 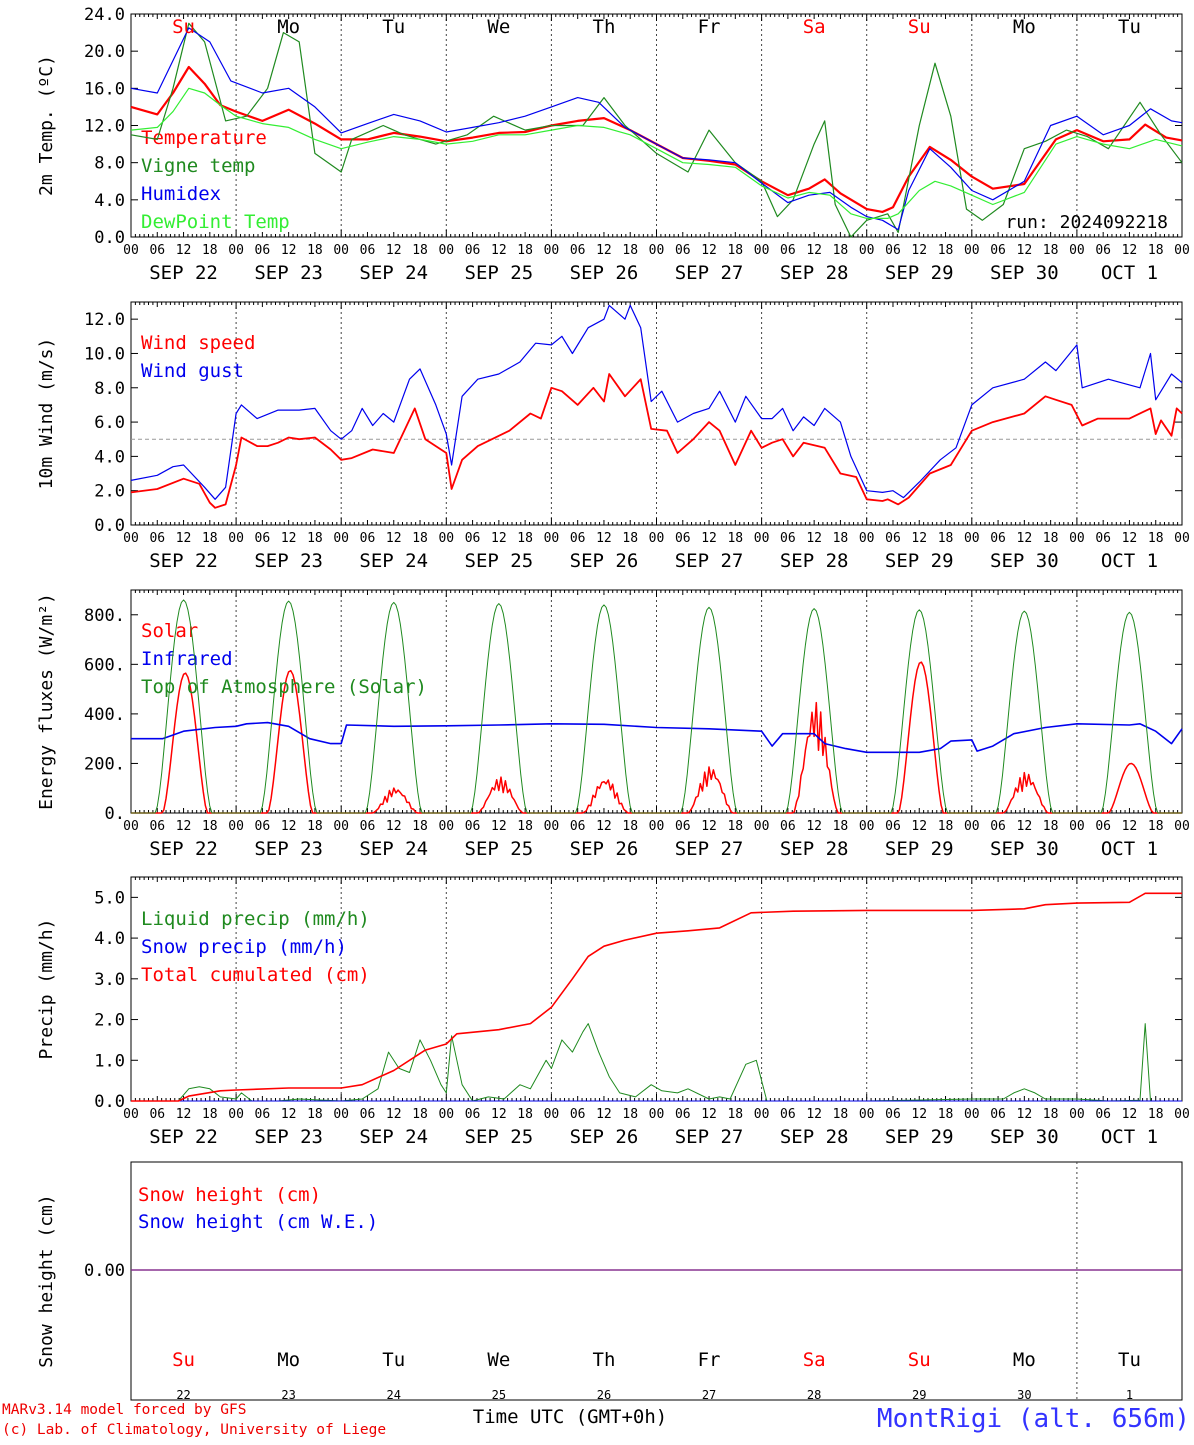 What do you see at coordinates (46, 701) in the screenshot?
I see `y-axis-label: Energy fluxes (W/m²)` at bounding box center [46, 701].